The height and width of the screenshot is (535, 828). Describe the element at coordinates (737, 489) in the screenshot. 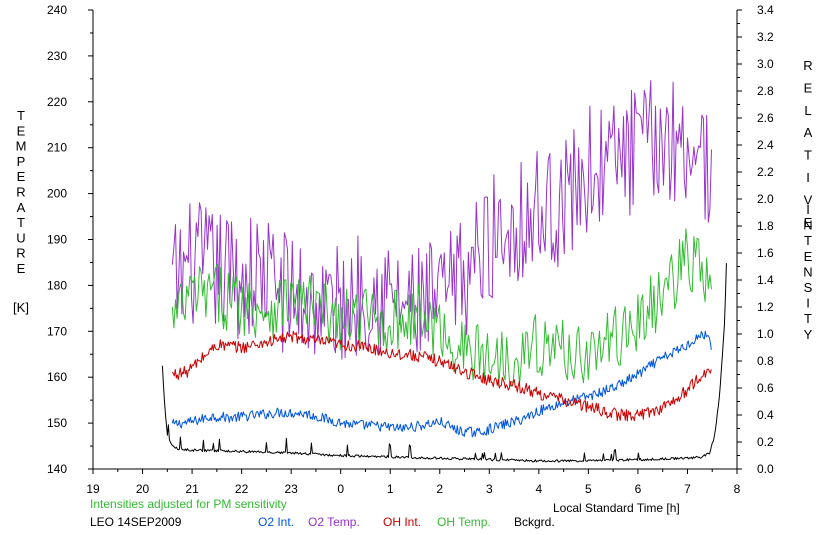

I see `x-tick-label: 8` at that location.